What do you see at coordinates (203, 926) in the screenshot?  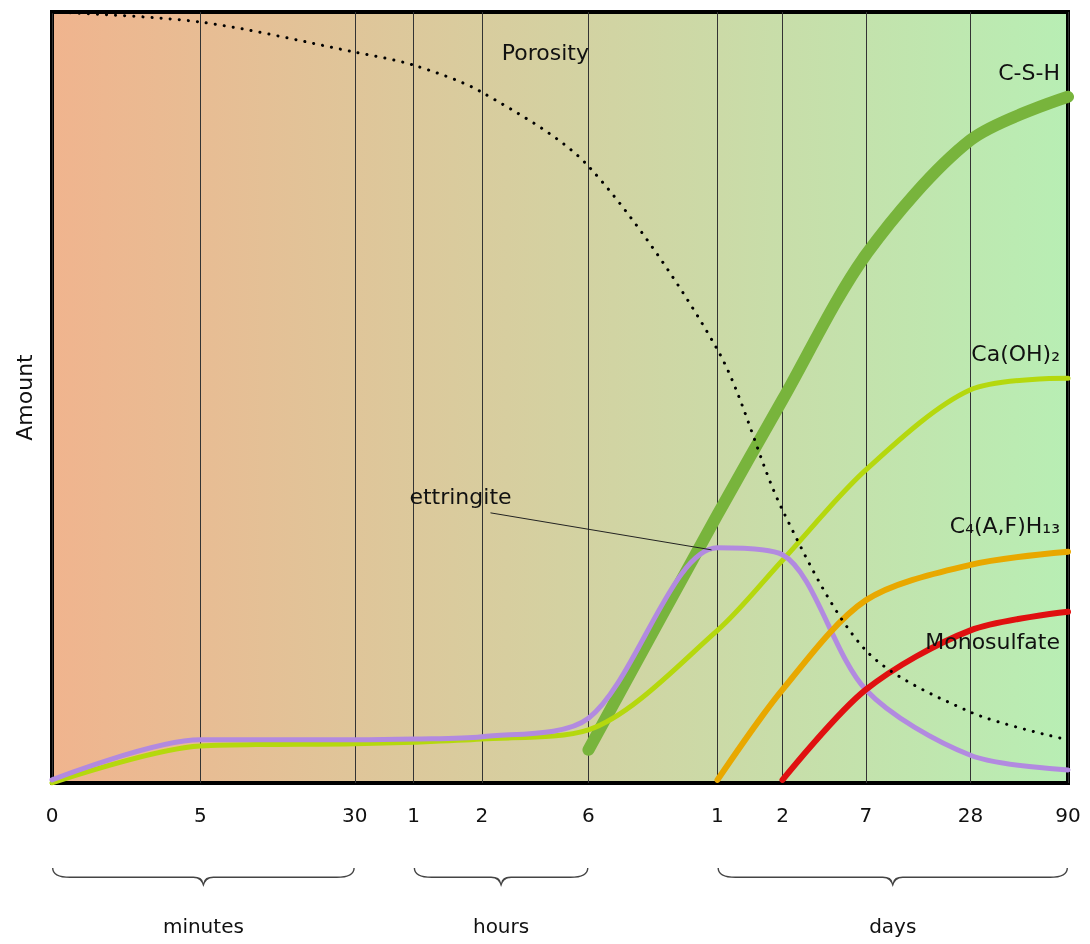 I see `text: minutes` at bounding box center [203, 926].